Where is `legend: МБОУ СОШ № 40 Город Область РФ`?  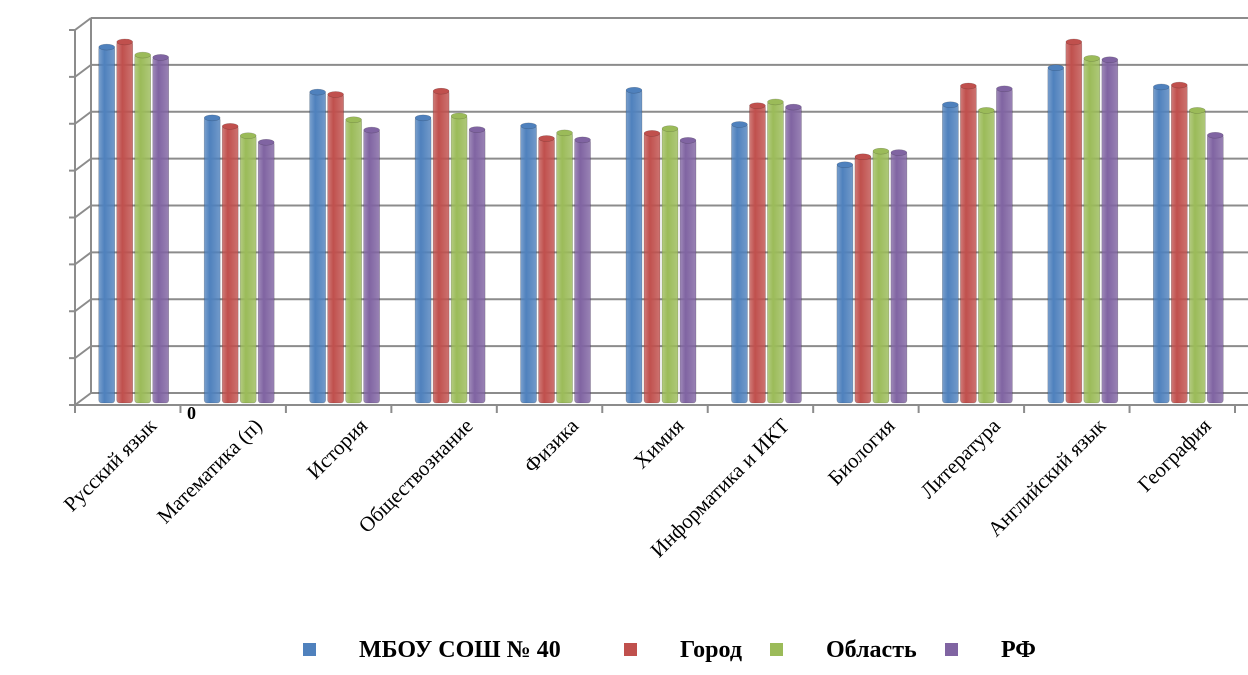
legend: МБОУ СОШ № 40 Город Область РФ is located at coordinates (669, 650).